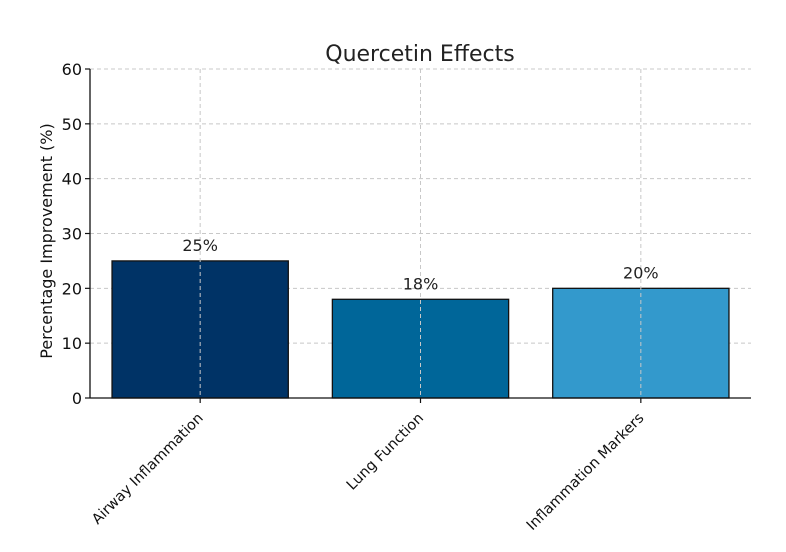  Describe the element at coordinates (72, 343) in the screenshot. I see `y-tick-label-1: 10` at that location.